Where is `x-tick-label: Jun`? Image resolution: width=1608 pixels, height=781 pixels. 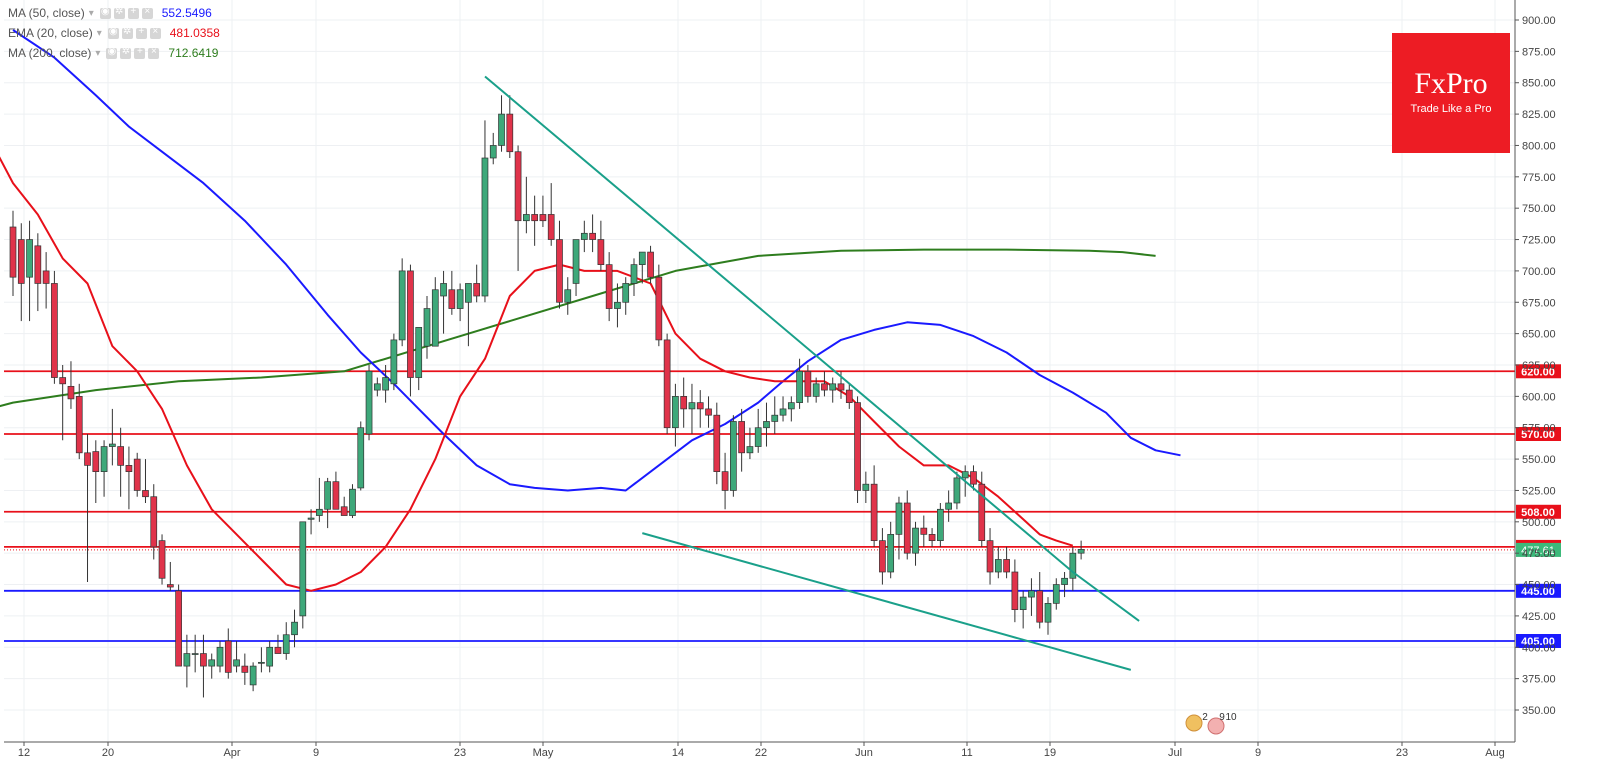 x-tick-label: Jun is located at coordinates (864, 753).